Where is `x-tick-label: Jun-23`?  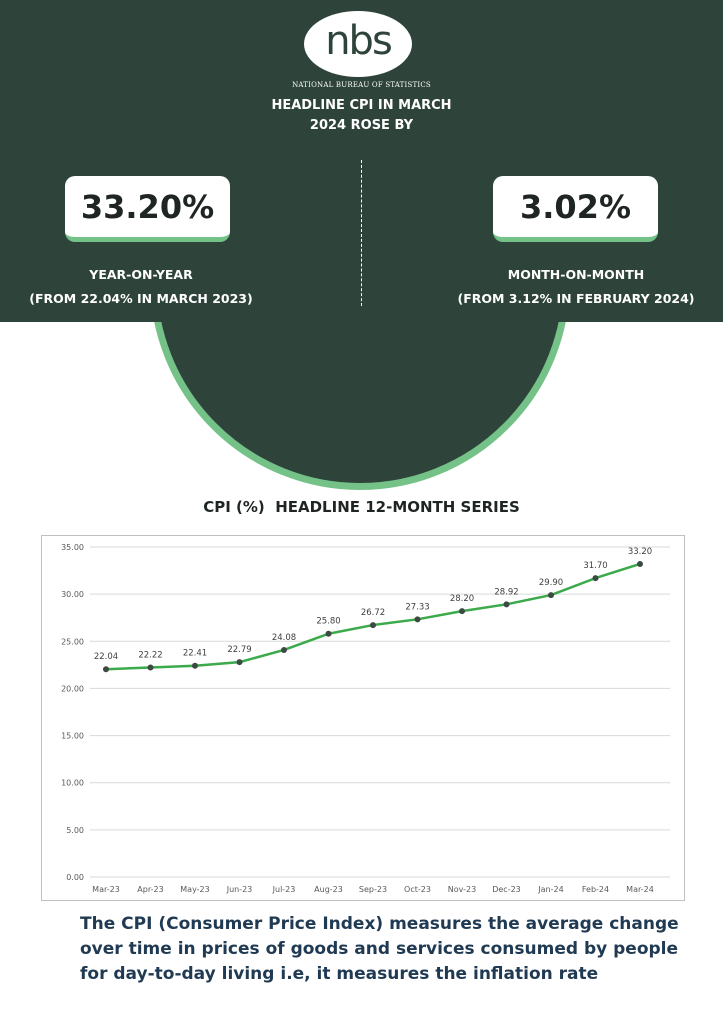
x-tick-label: Jun-23 is located at coordinates (239, 889).